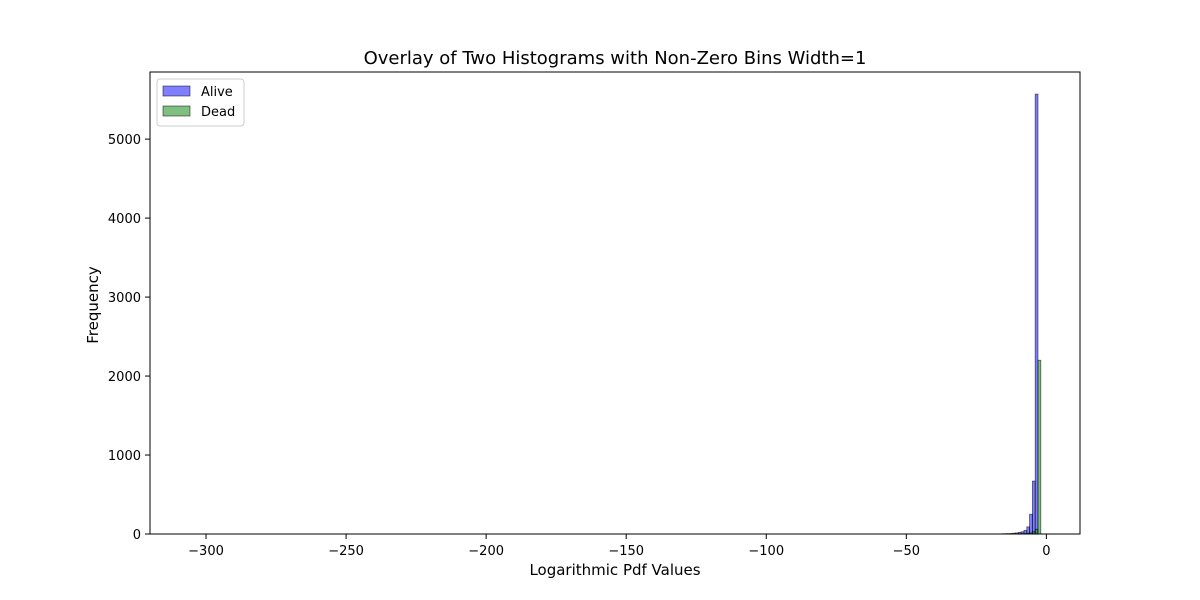 The height and width of the screenshot is (600, 1200). Describe the element at coordinates (124, 456) in the screenshot. I see `y-tick-label: 1000` at that location.